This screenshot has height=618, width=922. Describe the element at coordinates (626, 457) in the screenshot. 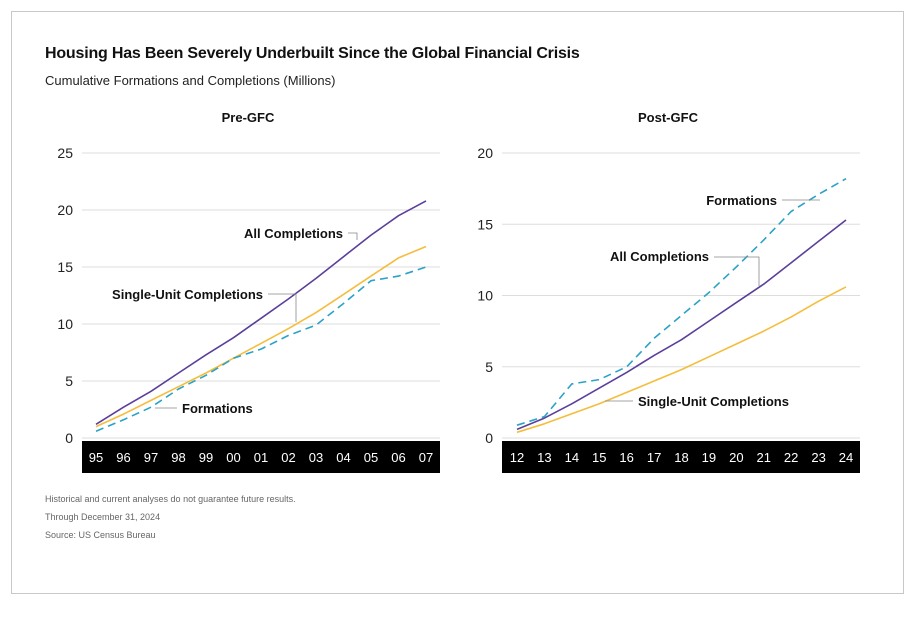

I see `x-tick-label: 16` at that location.